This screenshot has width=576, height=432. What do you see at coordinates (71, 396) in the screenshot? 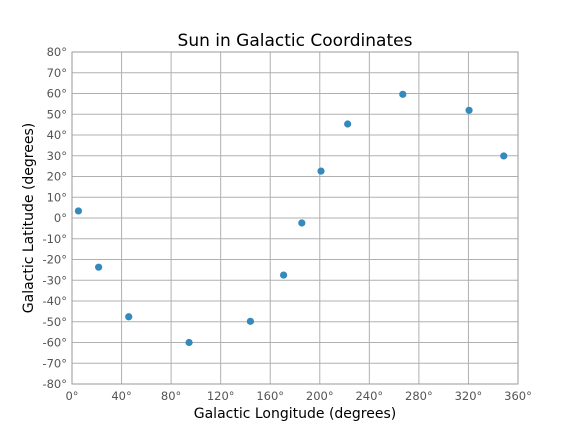
I see `x-tick-label: 0°` at bounding box center [71, 396].